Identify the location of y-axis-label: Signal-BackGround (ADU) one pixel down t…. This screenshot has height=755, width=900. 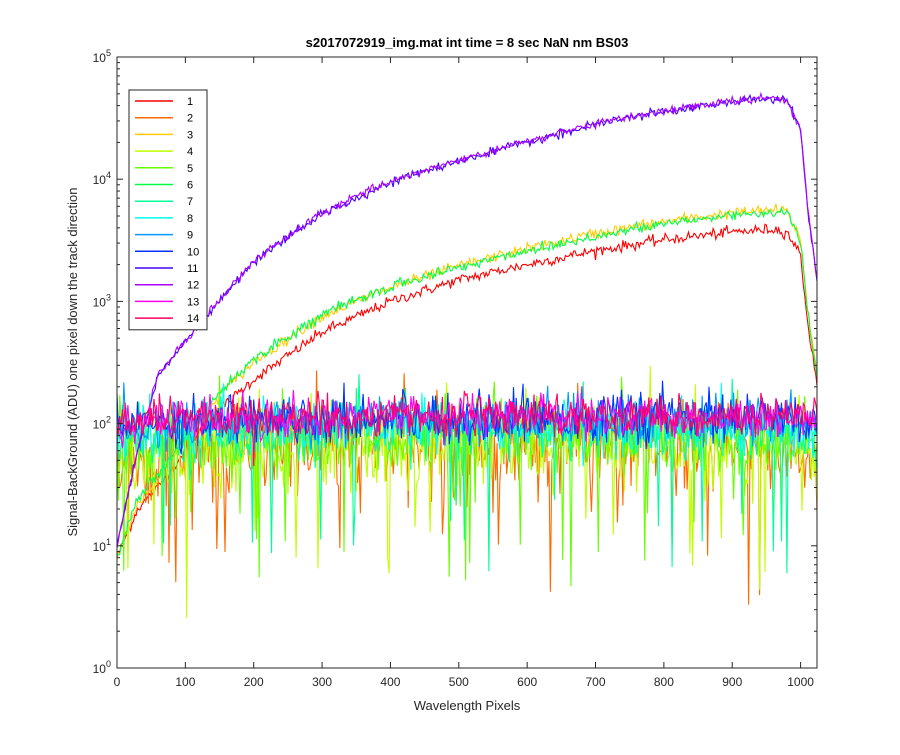
(72, 361).